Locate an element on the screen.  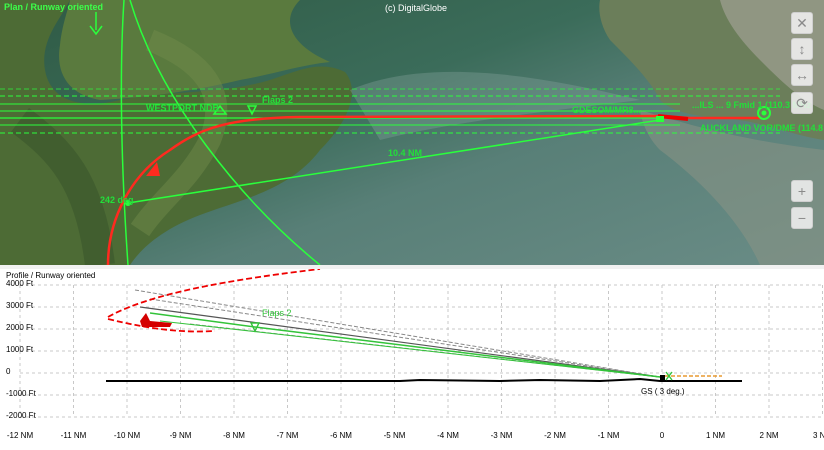
distance-label: 10.4 NM is located at coordinates (405, 153).